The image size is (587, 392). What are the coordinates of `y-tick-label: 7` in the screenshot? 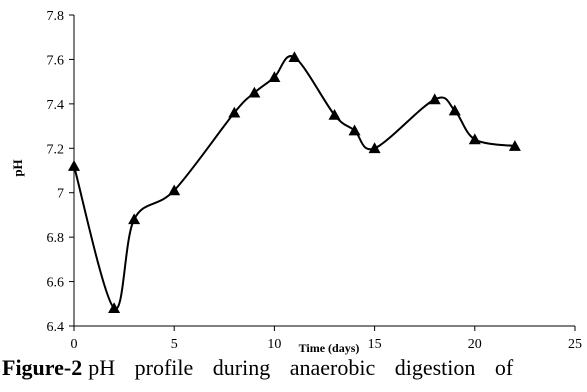 It's located at (60, 194).